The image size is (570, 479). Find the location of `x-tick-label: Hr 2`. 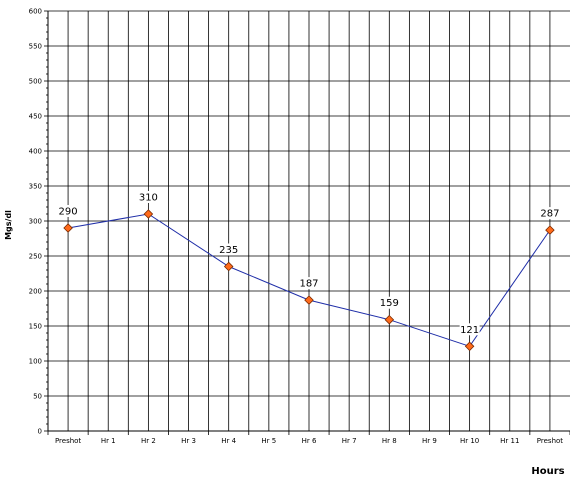

x-tick-label: Hr 2 is located at coordinates (148, 441).